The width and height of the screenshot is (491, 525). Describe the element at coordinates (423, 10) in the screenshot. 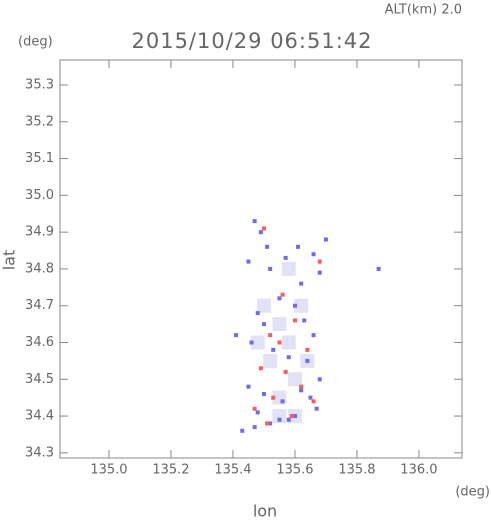

I see `altitude-label: ALT(km) 2.0` at that location.